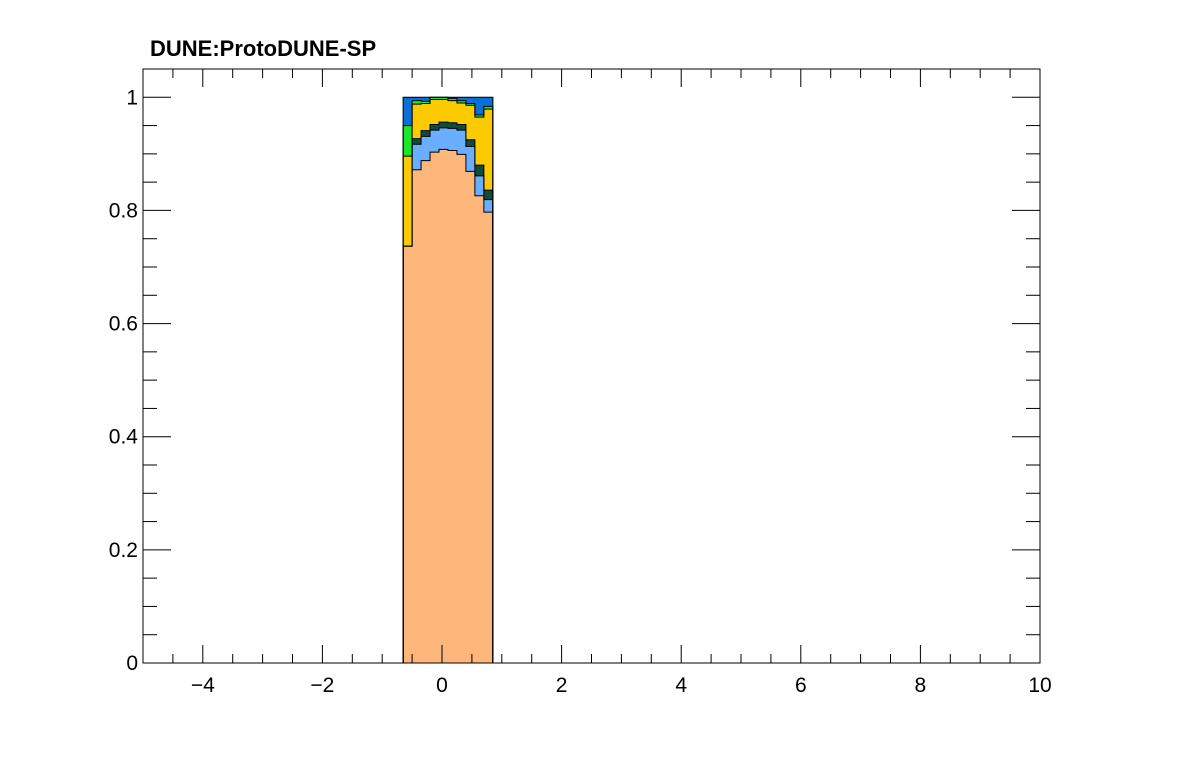  Describe the element at coordinates (203, 685) in the screenshot. I see `x-tick-label: −4` at that location.